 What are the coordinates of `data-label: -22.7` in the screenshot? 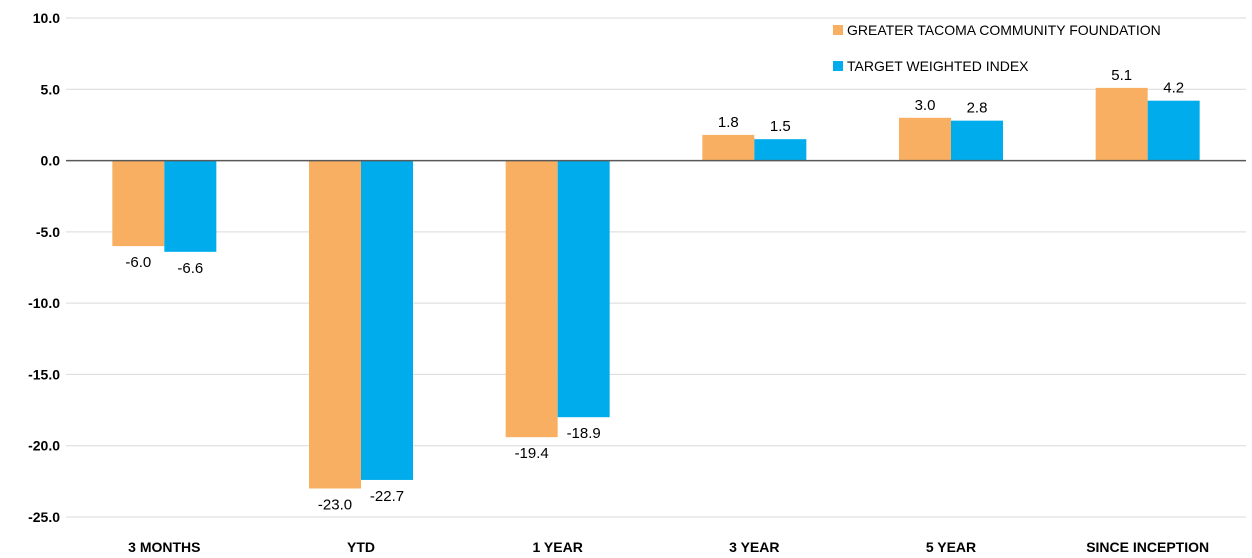 It's located at (387, 496).